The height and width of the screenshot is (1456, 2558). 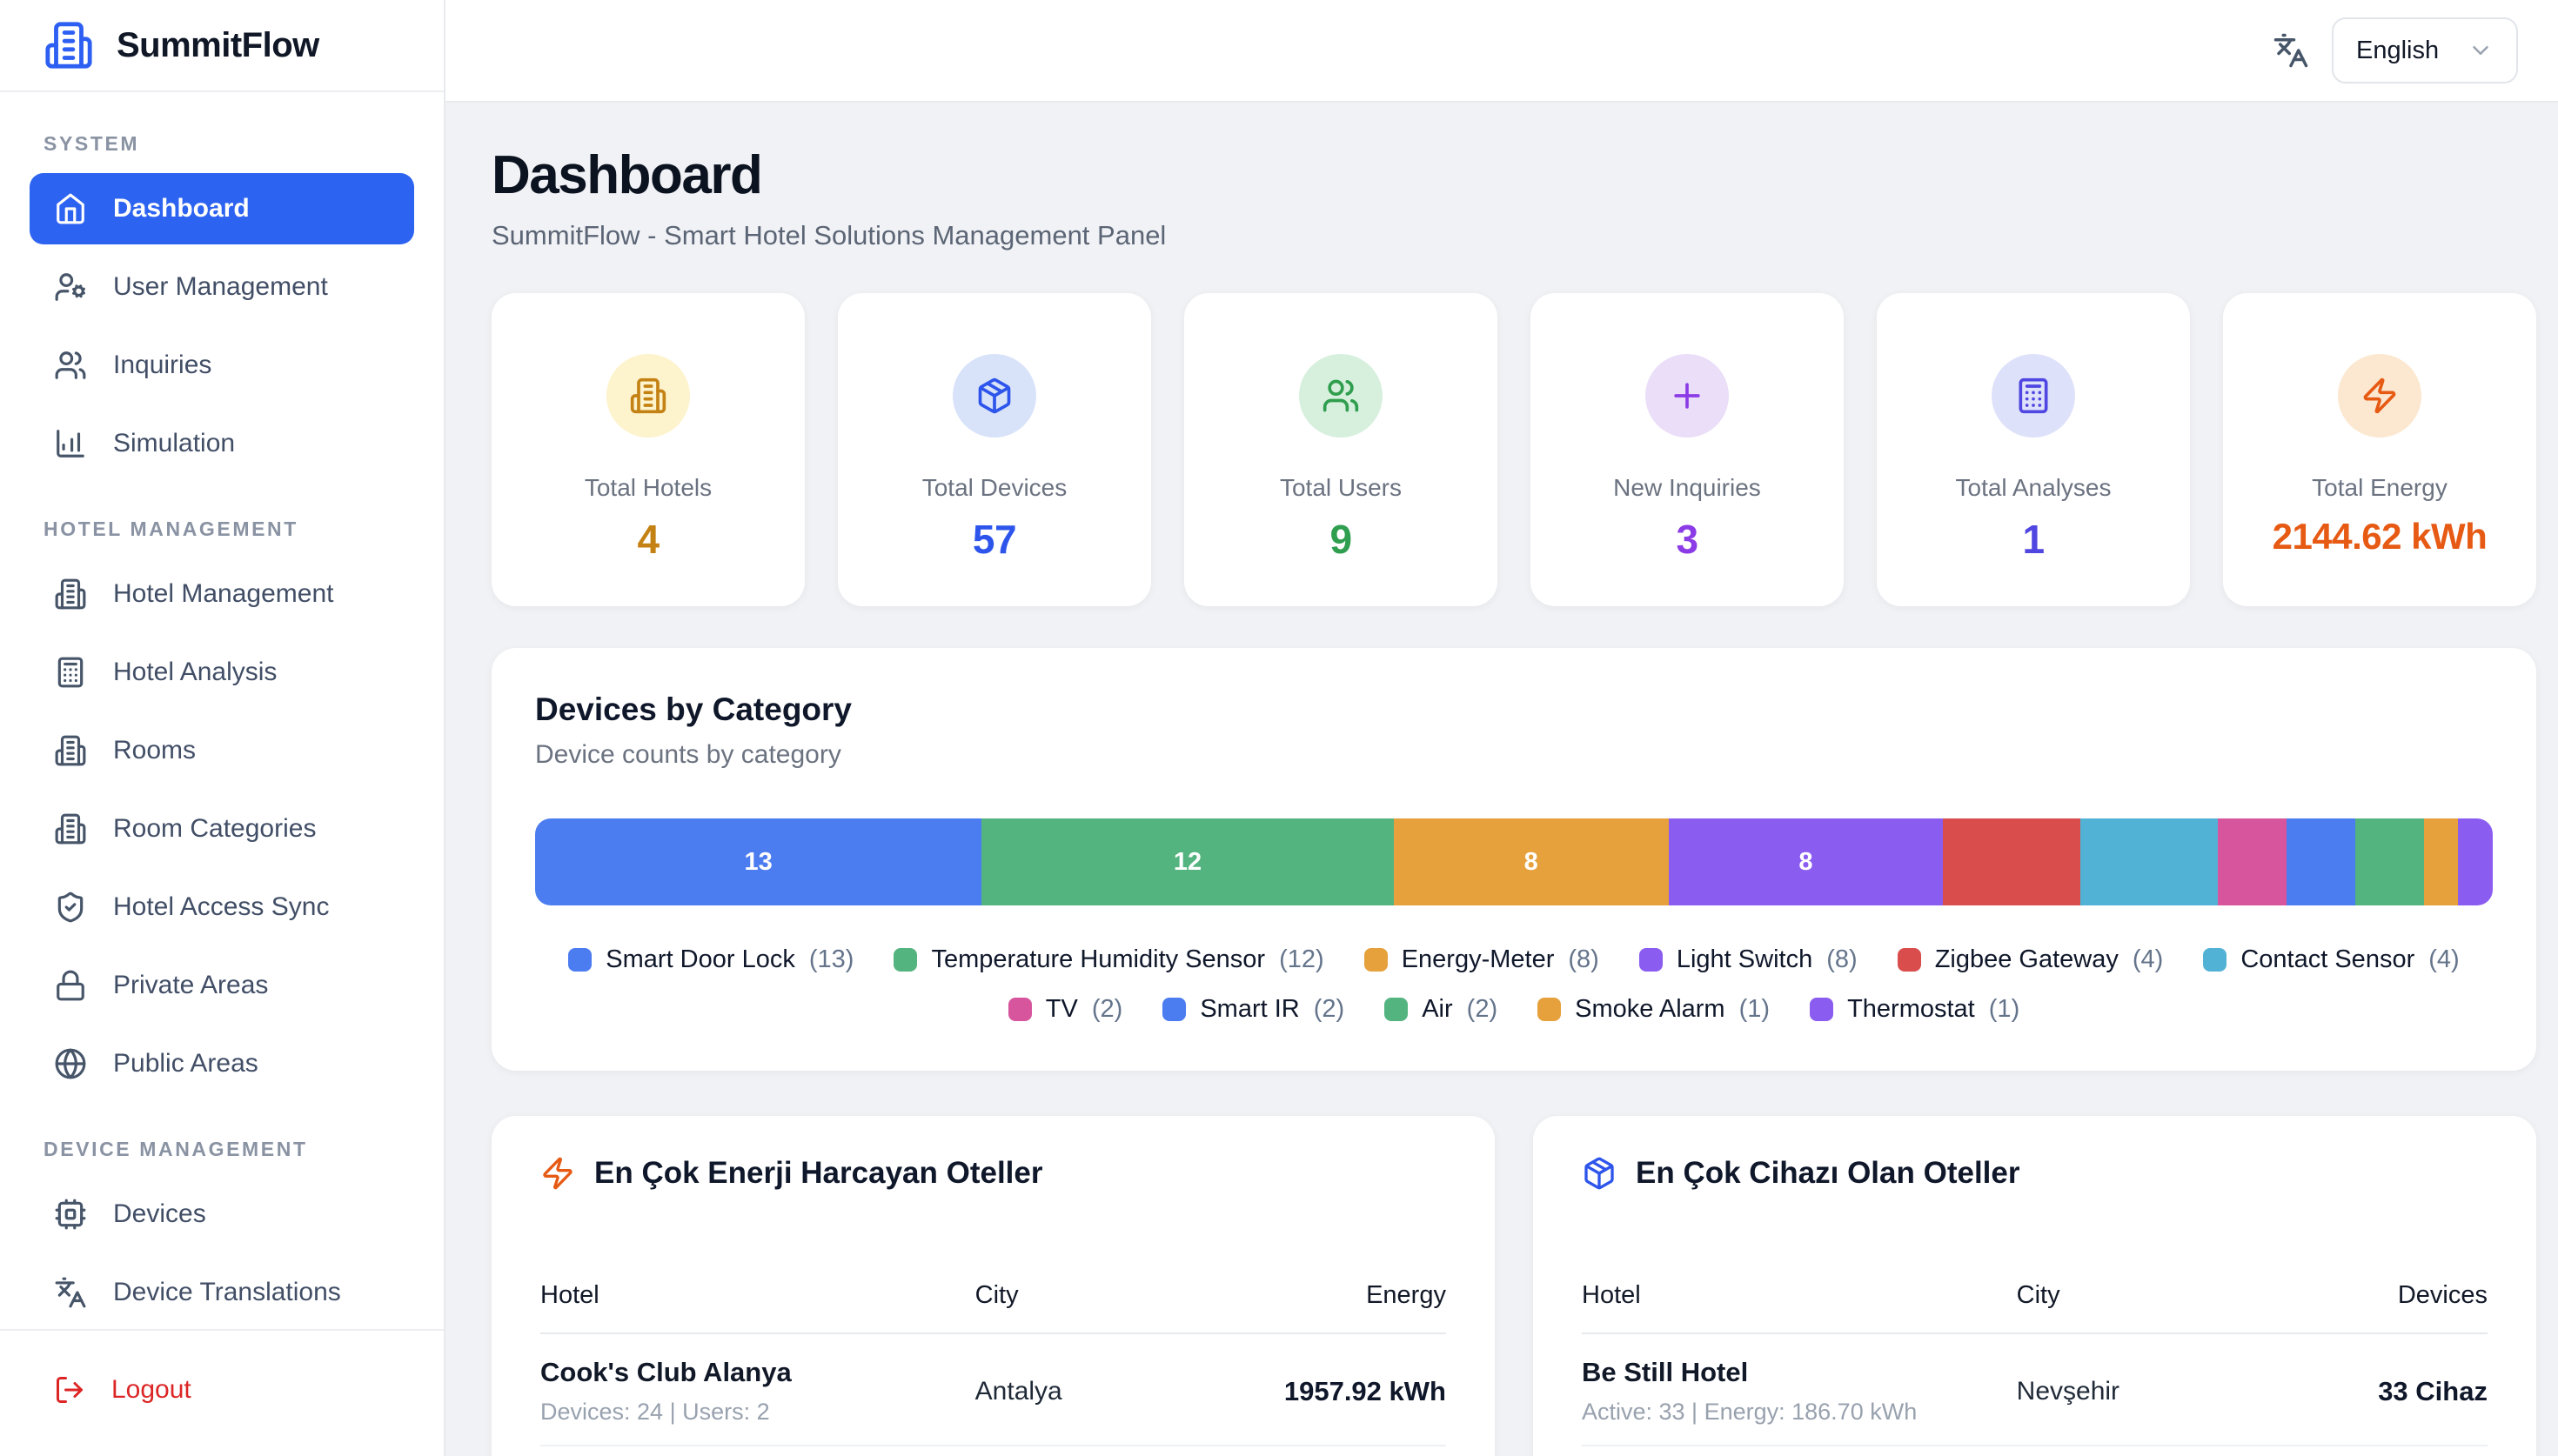 I want to click on column-header-city: City, so click(x=996, y=1295).